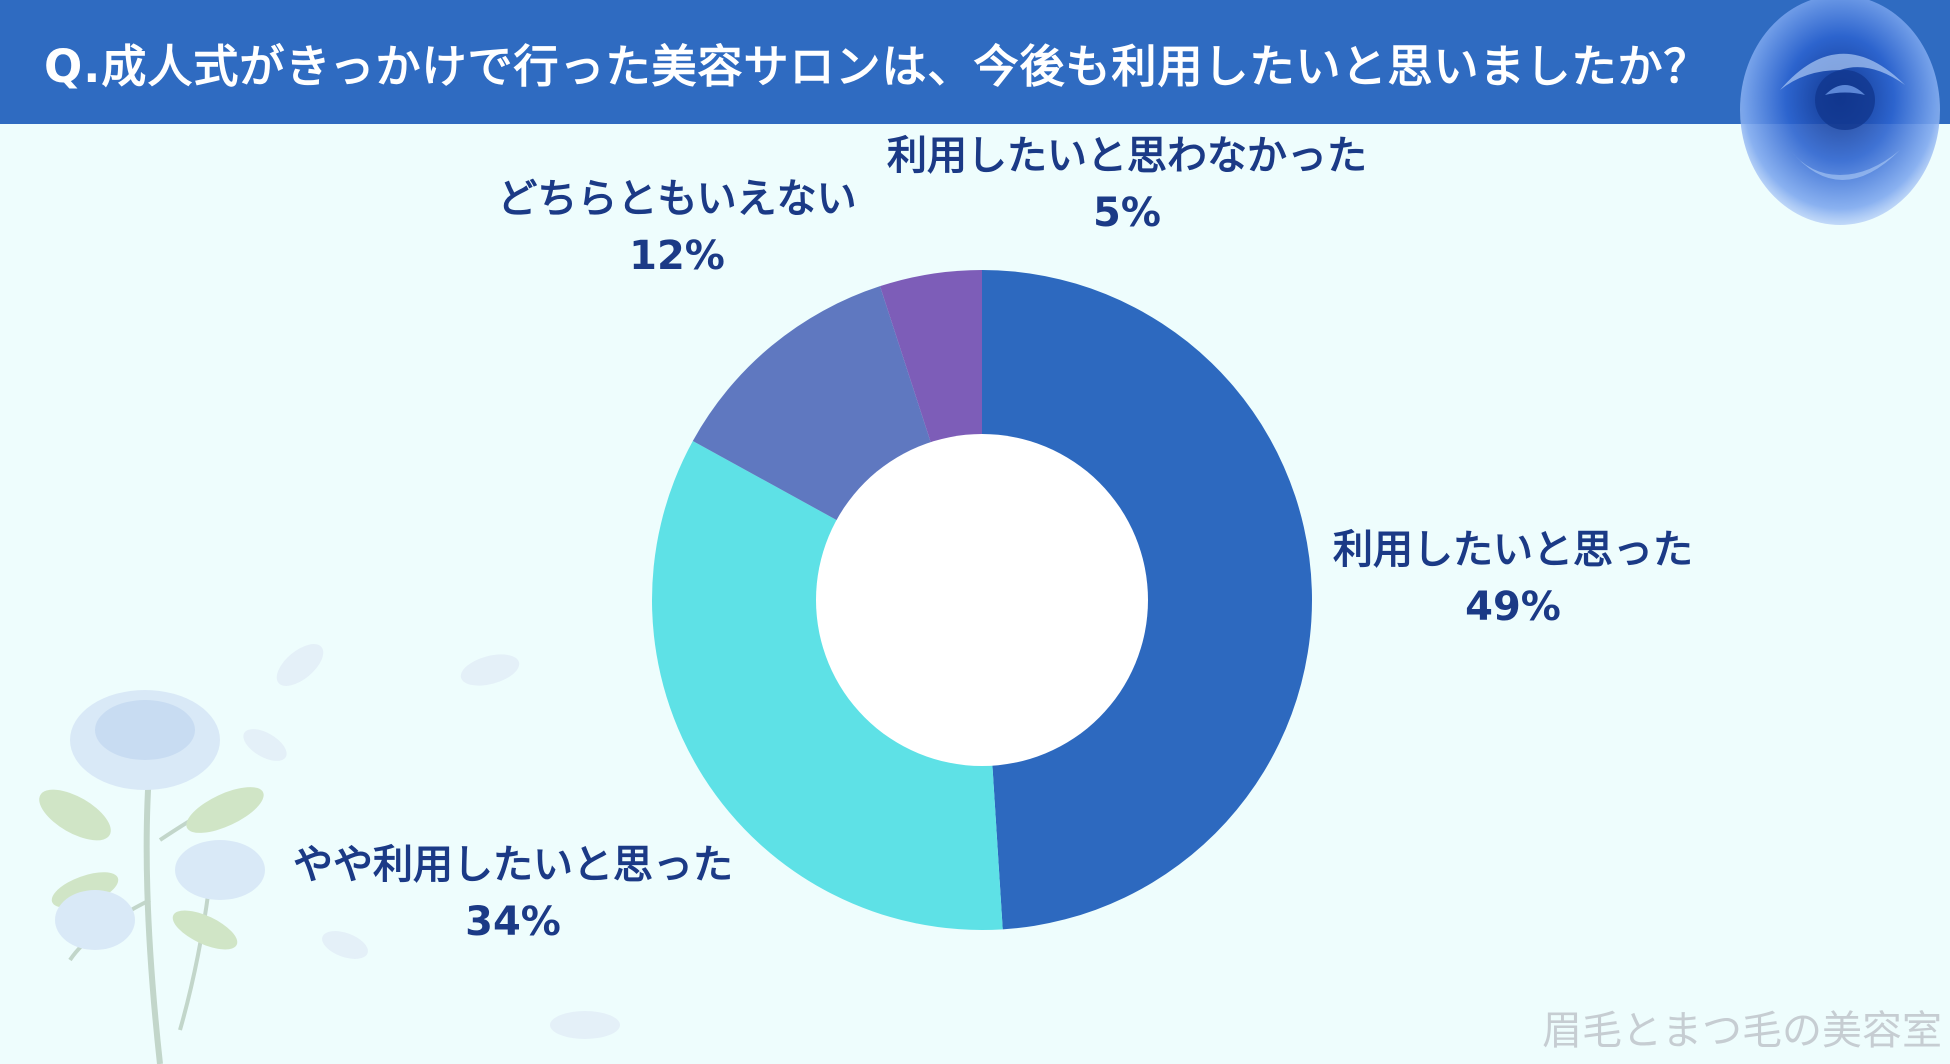 This screenshot has width=1950, height=1064. Describe the element at coordinates (1840, 112) in the screenshot. I see `rose-decoration-icon` at that location.